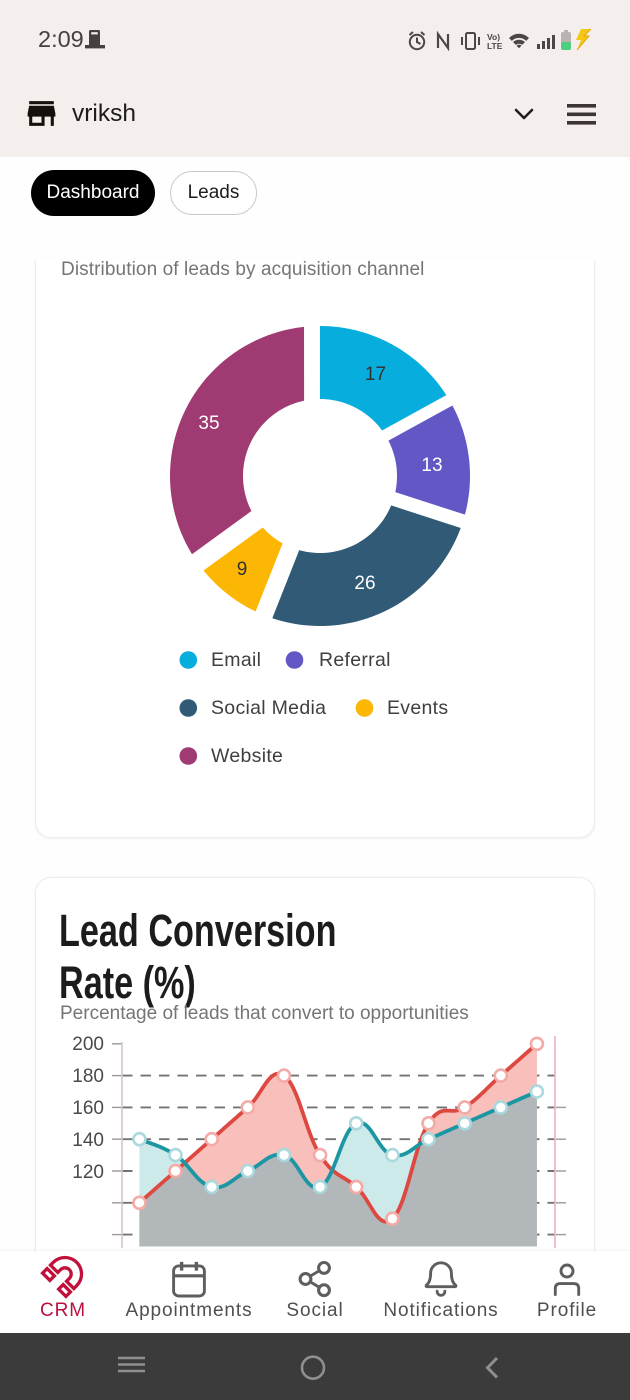 This screenshot has width=630, height=1400. What do you see at coordinates (364, 583) in the screenshot?
I see `svg-text: 26` at bounding box center [364, 583].